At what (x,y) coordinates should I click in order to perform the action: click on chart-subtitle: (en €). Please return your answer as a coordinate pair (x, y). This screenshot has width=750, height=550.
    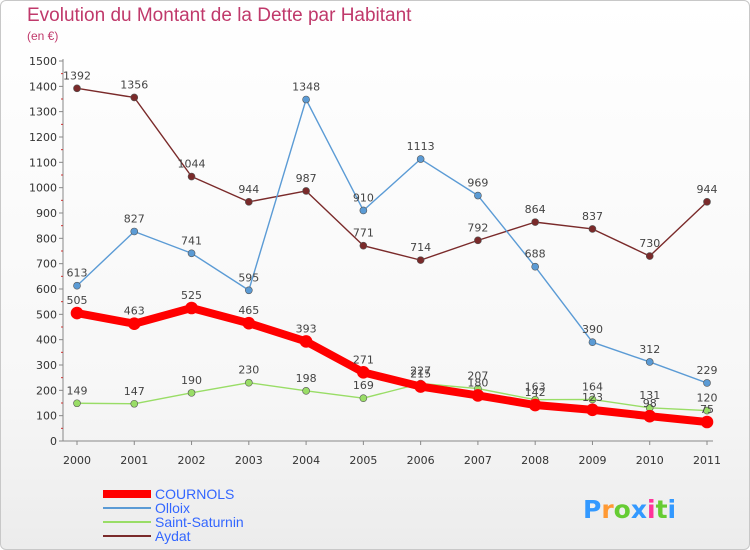
    Looking at the image, I should click on (43, 36).